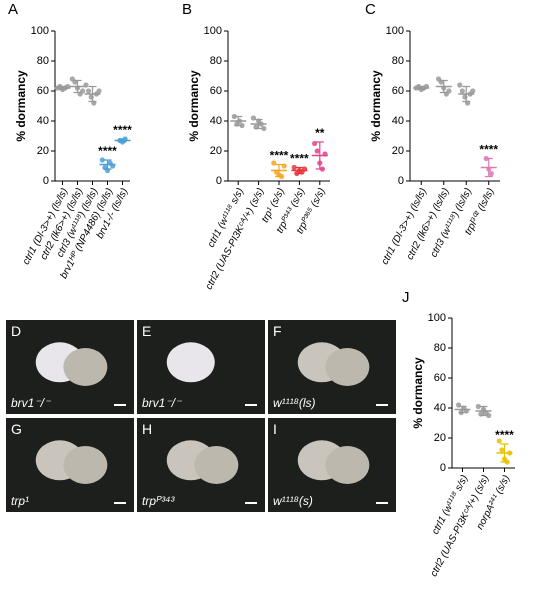 This screenshot has height=592, width=550. What do you see at coordinates (147, 429) in the screenshot?
I see `panel-label: H` at bounding box center [147, 429].